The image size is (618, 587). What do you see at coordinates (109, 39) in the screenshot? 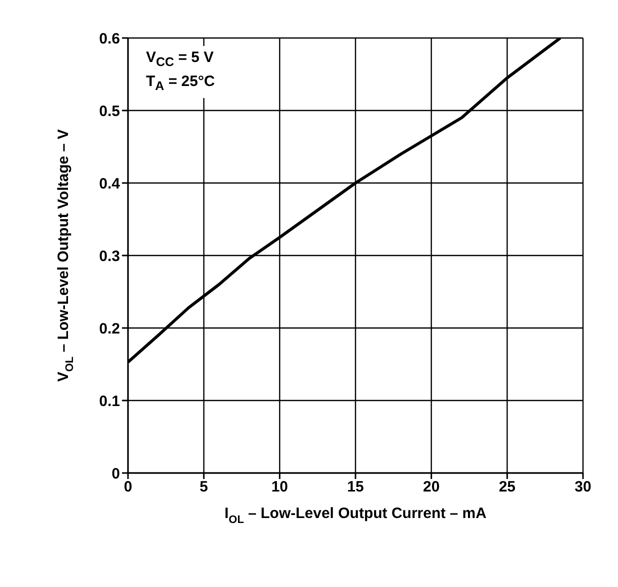
I see `y-tick-label: 0.6` at bounding box center [109, 39].